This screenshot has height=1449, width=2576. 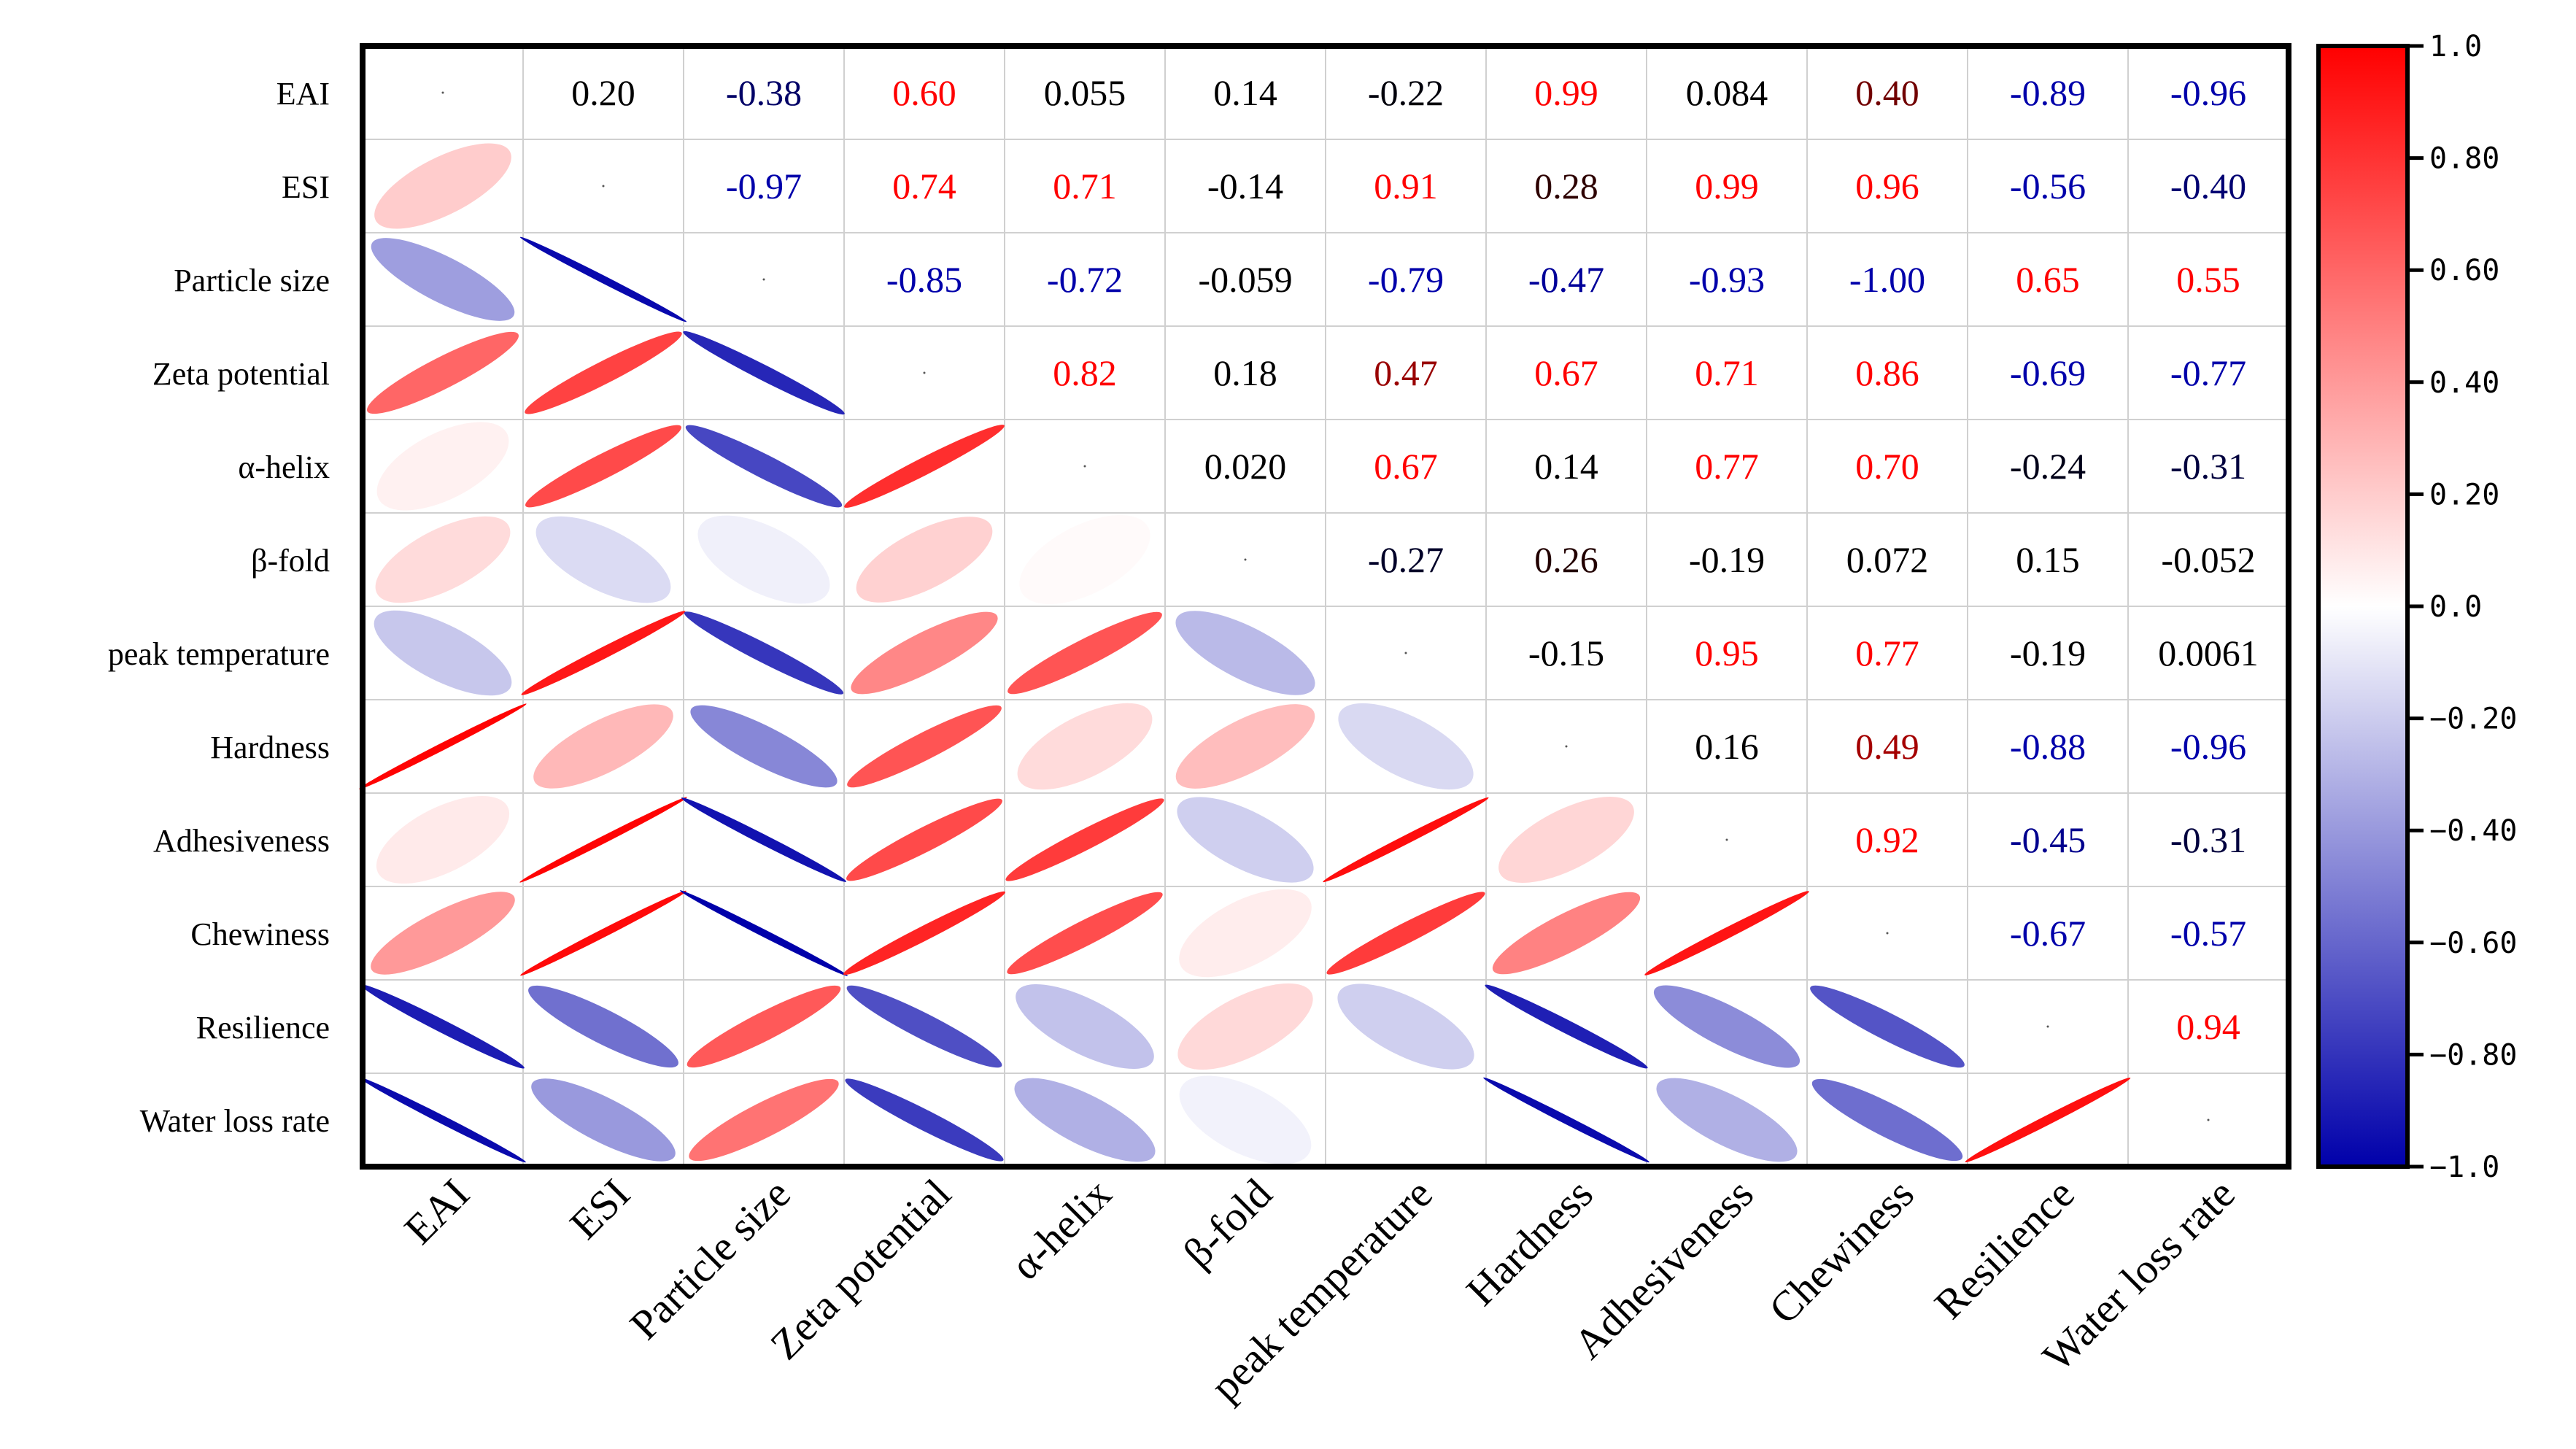 I want to click on cell-value: 0.82, so click(x=1085, y=372).